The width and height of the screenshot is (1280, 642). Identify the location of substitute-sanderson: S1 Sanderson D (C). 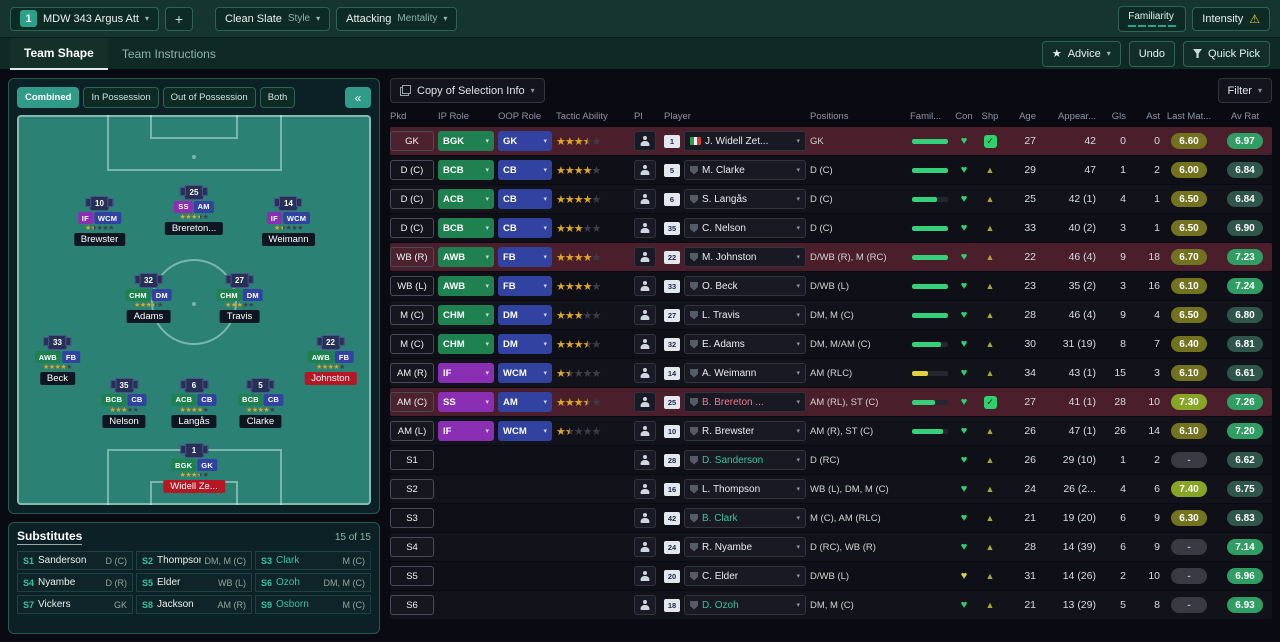
(75, 560).